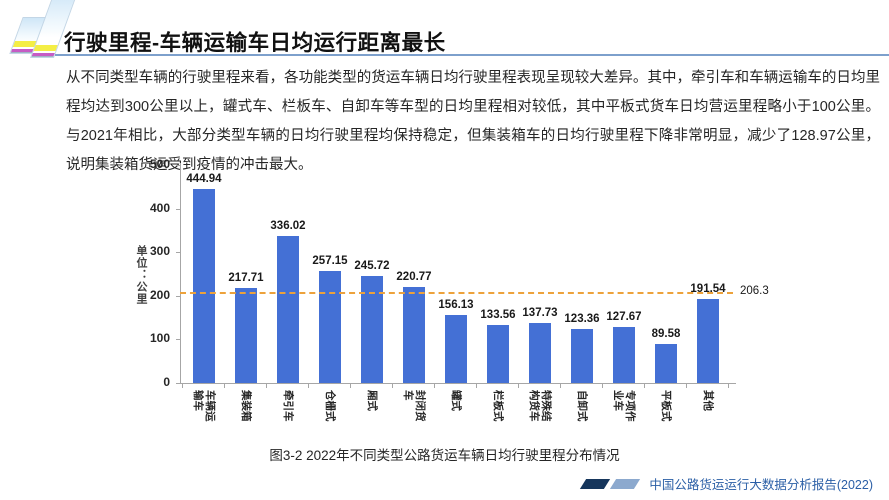  What do you see at coordinates (159, 251) in the screenshot?
I see `y-tick-label: 300` at bounding box center [159, 251].